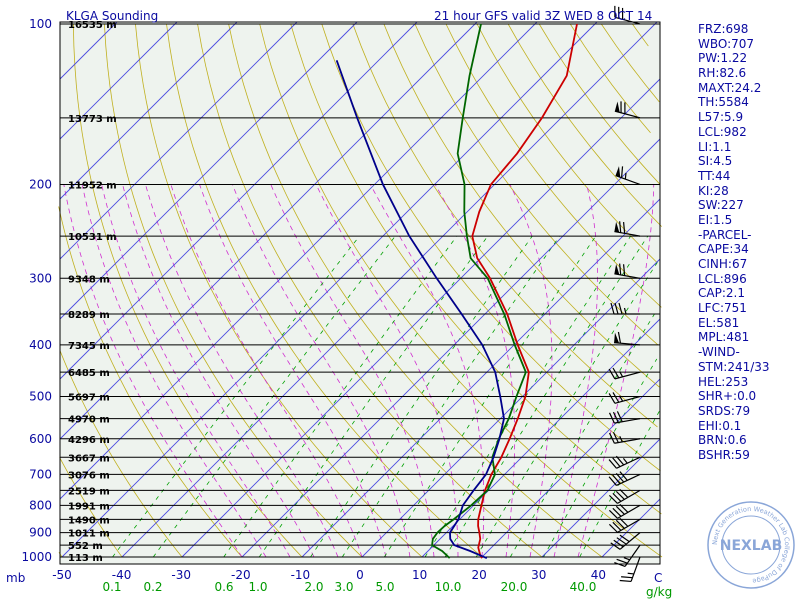 The width and height of the screenshot is (800, 604). What do you see at coordinates (583, 587) in the screenshot?
I see `mixing-ratio-tick-label: 40.0` at bounding box center [583, 587].